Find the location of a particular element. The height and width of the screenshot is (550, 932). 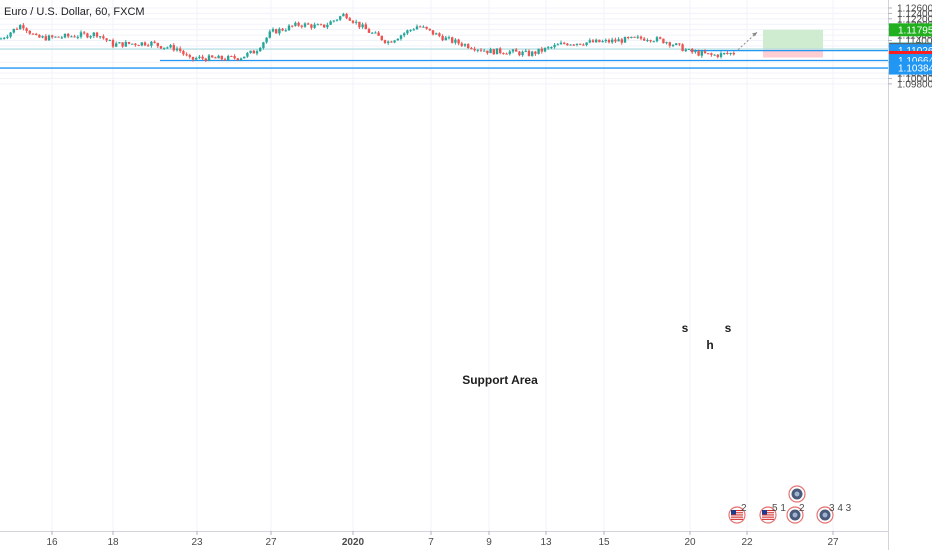

time-tick-label: 13 is located at coordinates (546, 542).